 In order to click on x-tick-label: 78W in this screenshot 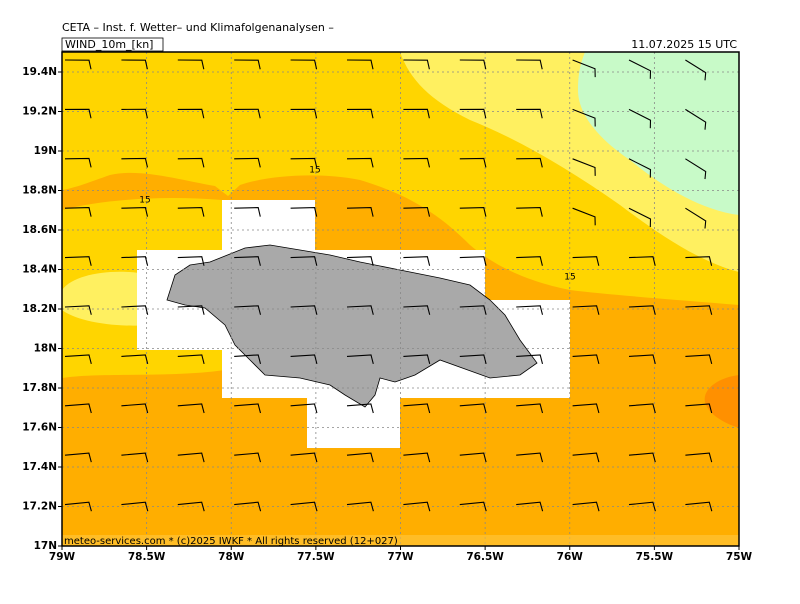, I will do `click(231, 557)`.